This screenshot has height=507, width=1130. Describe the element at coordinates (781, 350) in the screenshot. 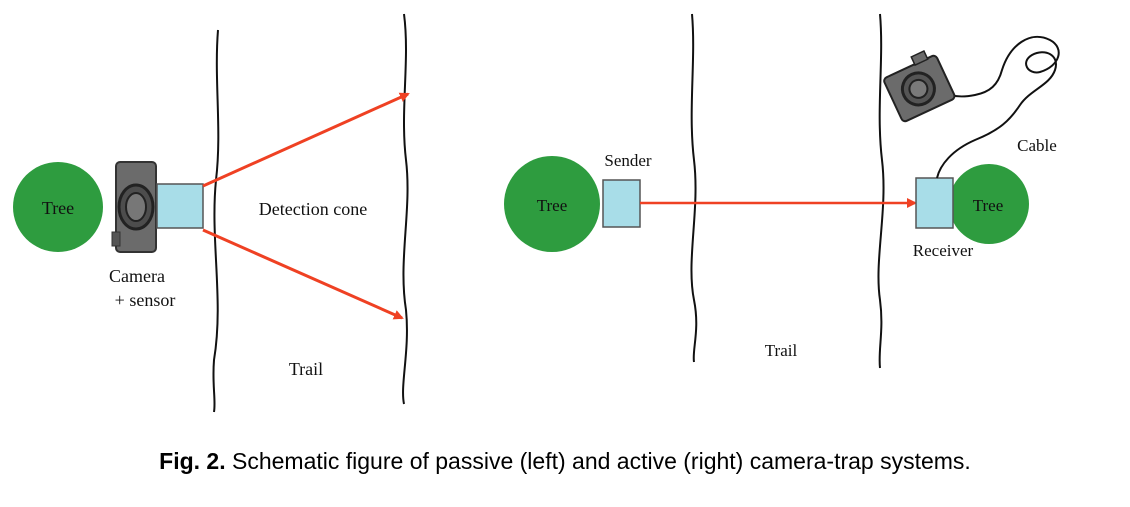

I see `active-trail-label: Trail` at that location.